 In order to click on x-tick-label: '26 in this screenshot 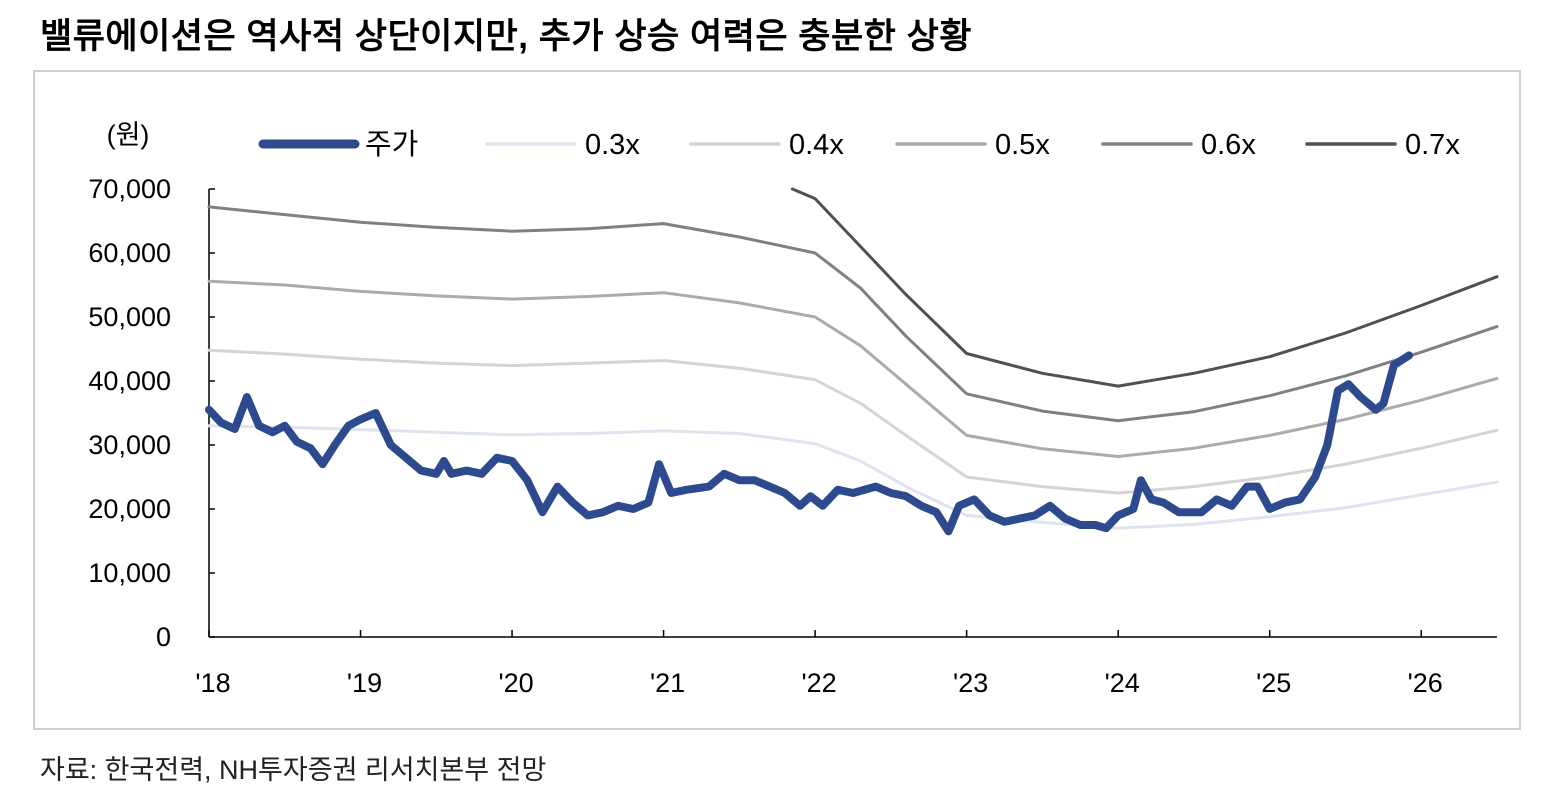, I will do `click(1425, 683)`.